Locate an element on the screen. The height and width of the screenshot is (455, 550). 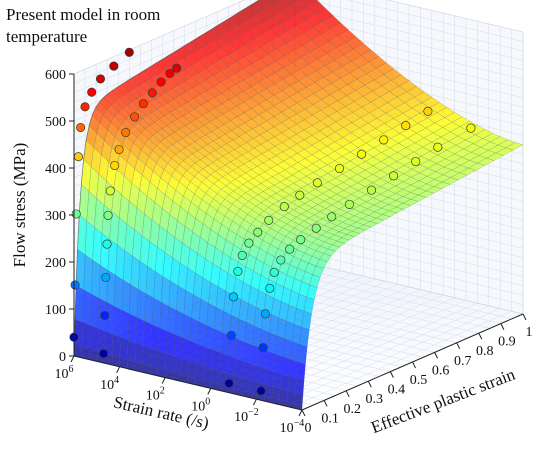
z-tick-label: 300 is located at coordinates (55, 216).